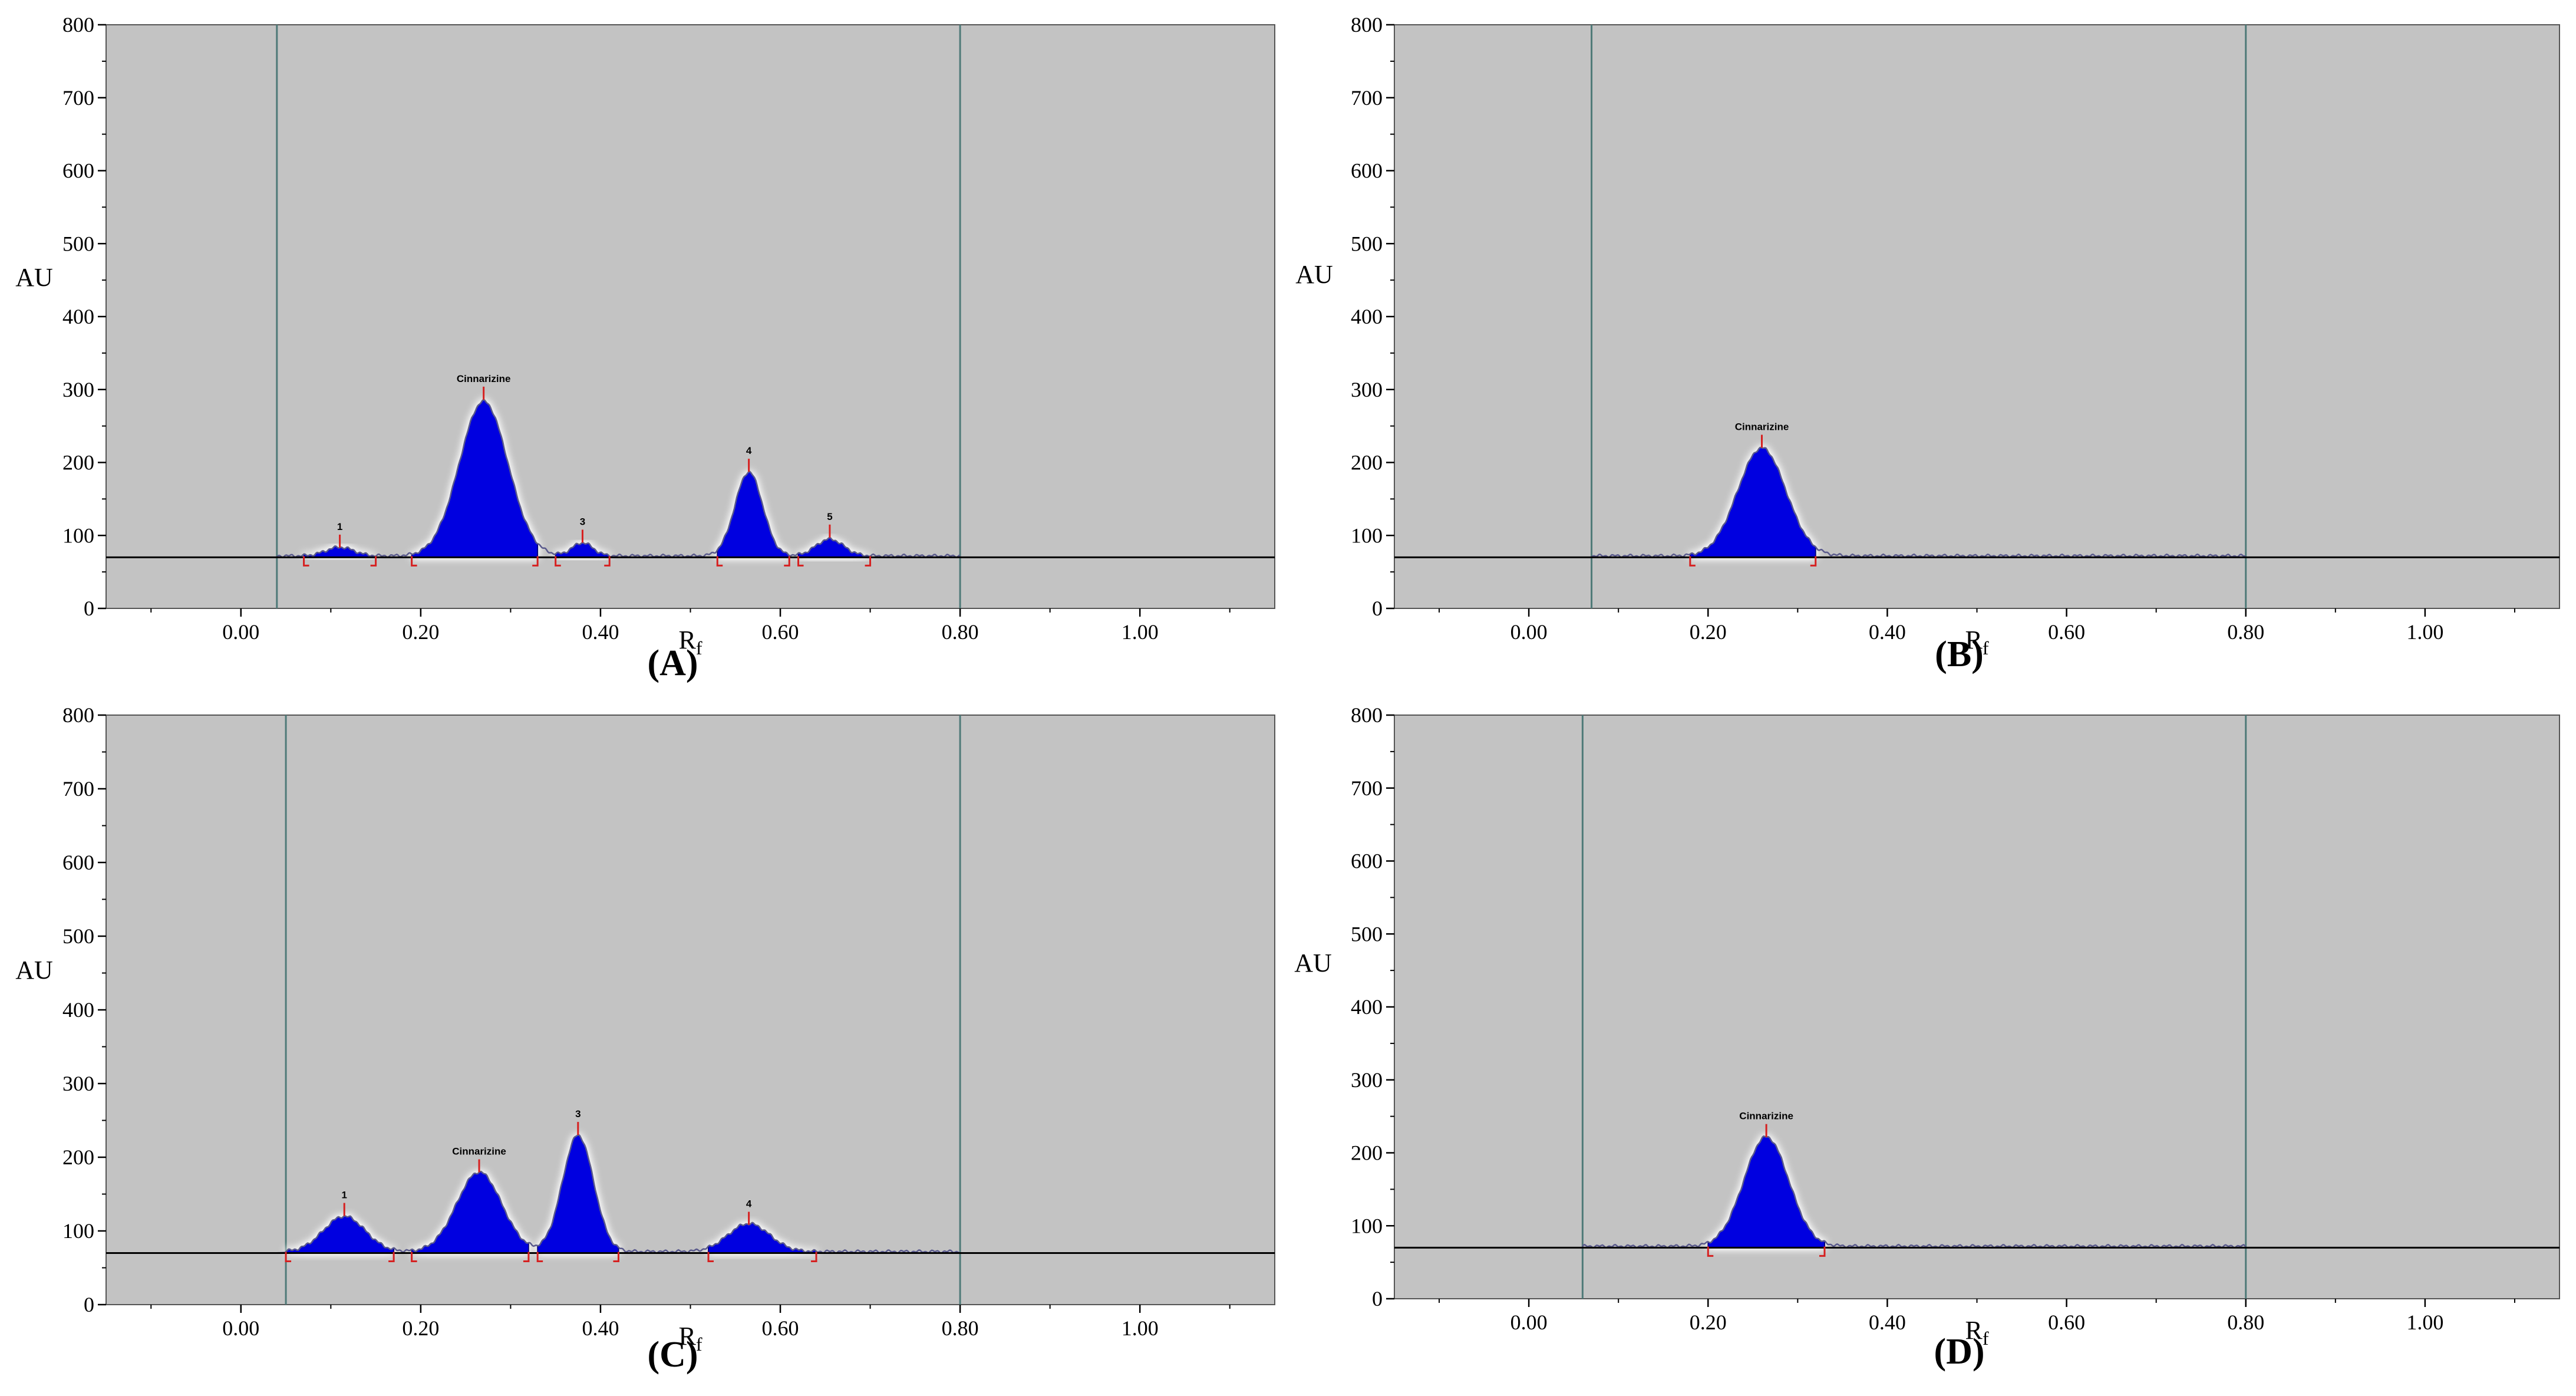 The height and width of the screenshot is (1396, 2576). Describe the element at coordinates (1959, 1352) in the screenshot. I see `panel-label: (D)` at that location.